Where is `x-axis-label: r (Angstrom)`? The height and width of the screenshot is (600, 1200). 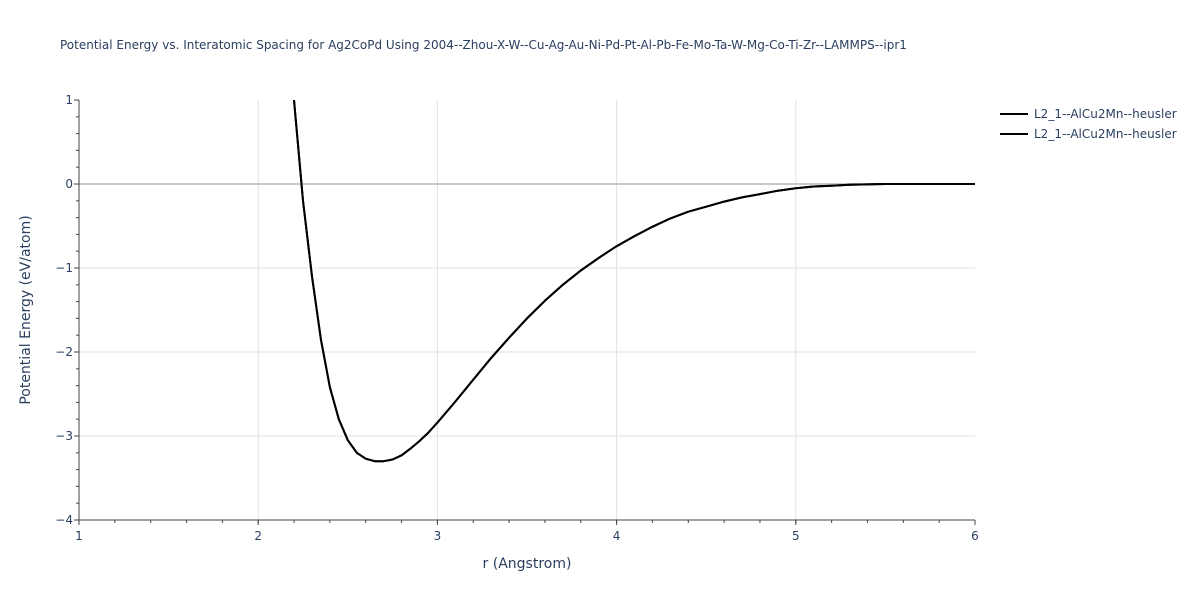 x-axis-label: r (Angstrom) is located at coordinates (527, 564).